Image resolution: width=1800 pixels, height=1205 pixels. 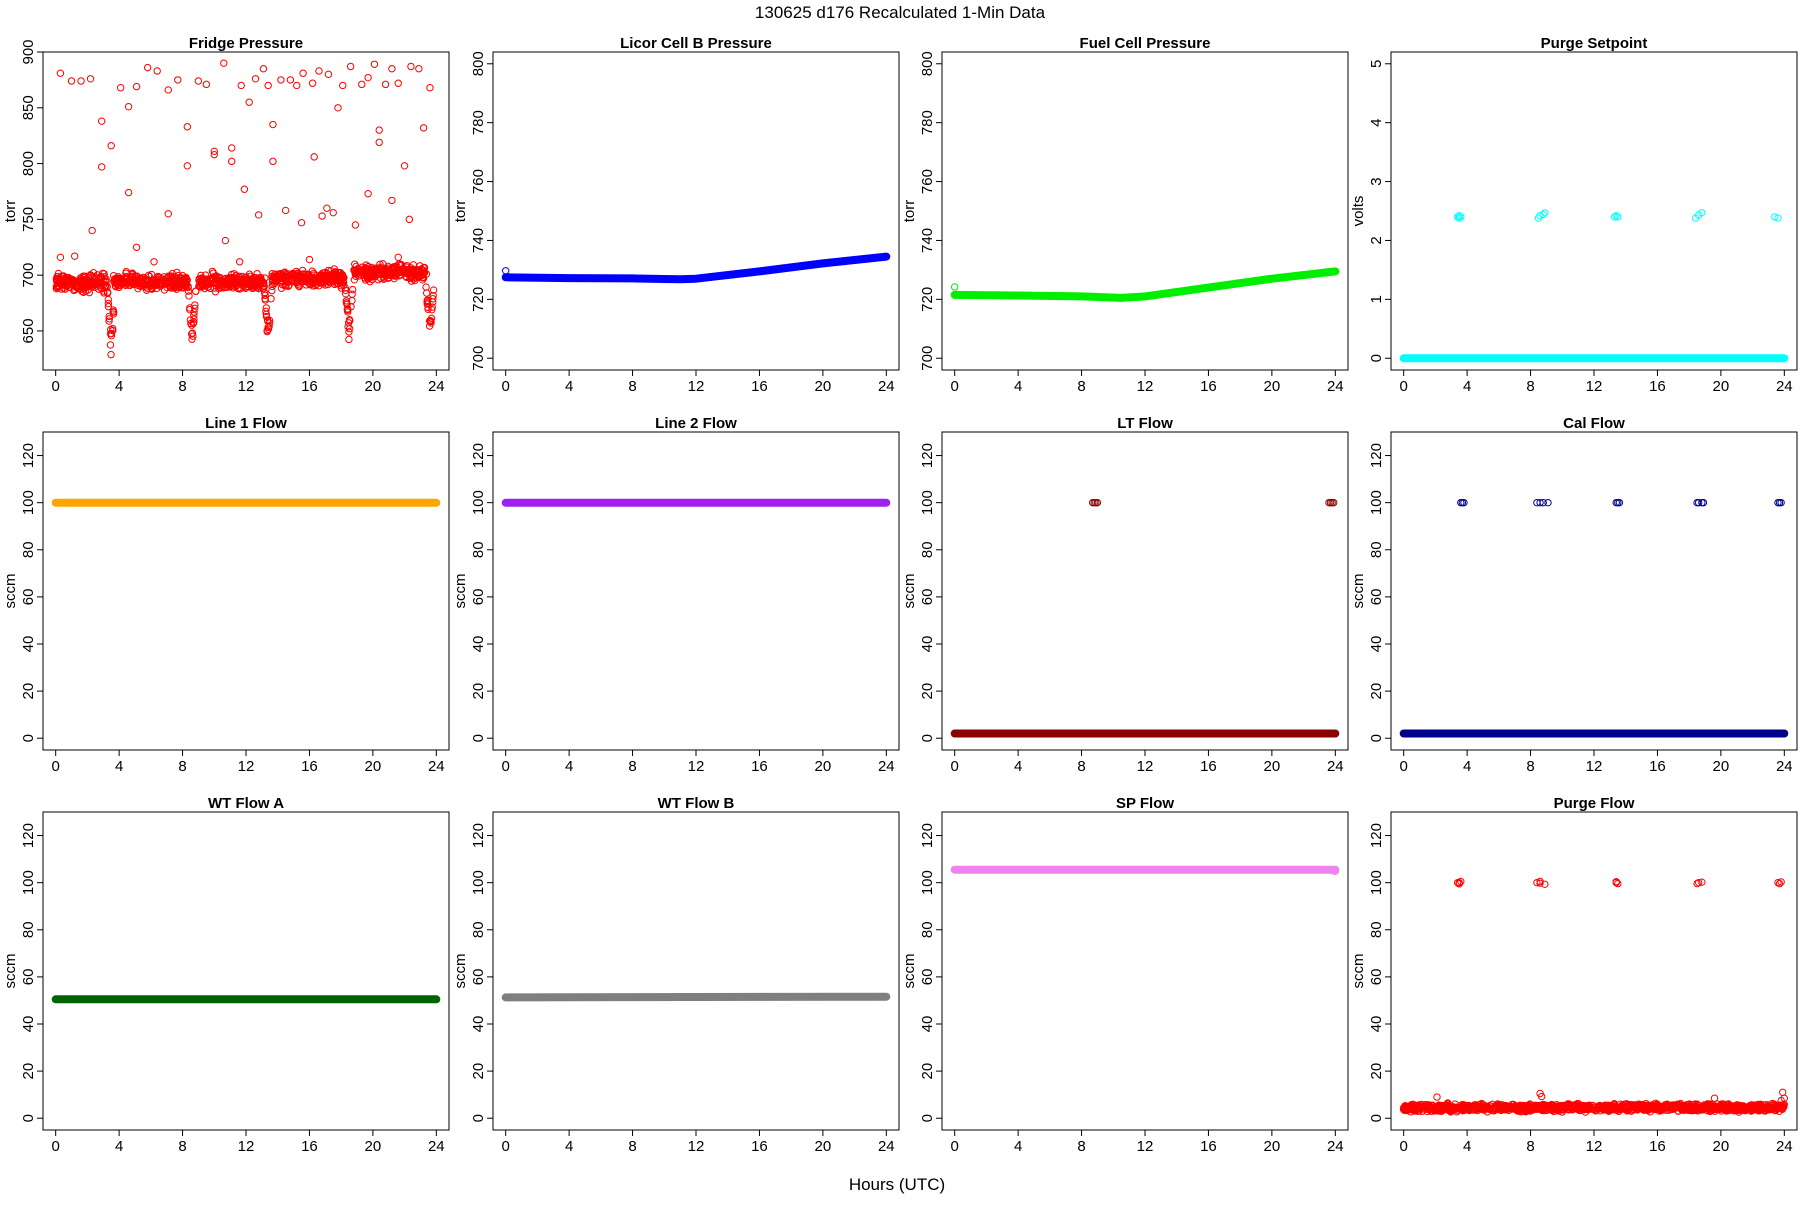 I want to click on y-tick-label: 740, so click(x=478, y=240).